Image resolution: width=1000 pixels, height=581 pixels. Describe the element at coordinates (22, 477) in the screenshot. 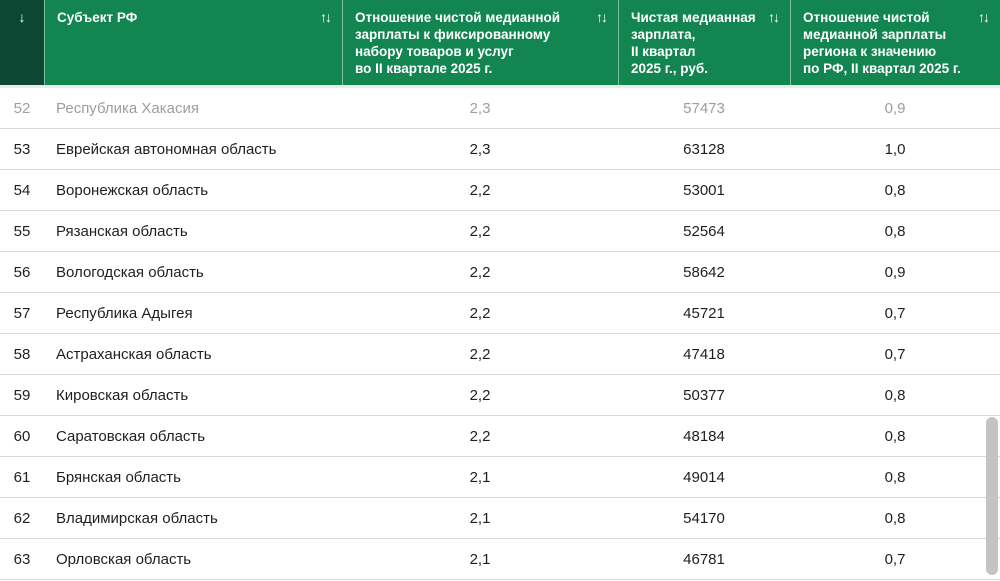

I see `rank-cell: 61` at that location.